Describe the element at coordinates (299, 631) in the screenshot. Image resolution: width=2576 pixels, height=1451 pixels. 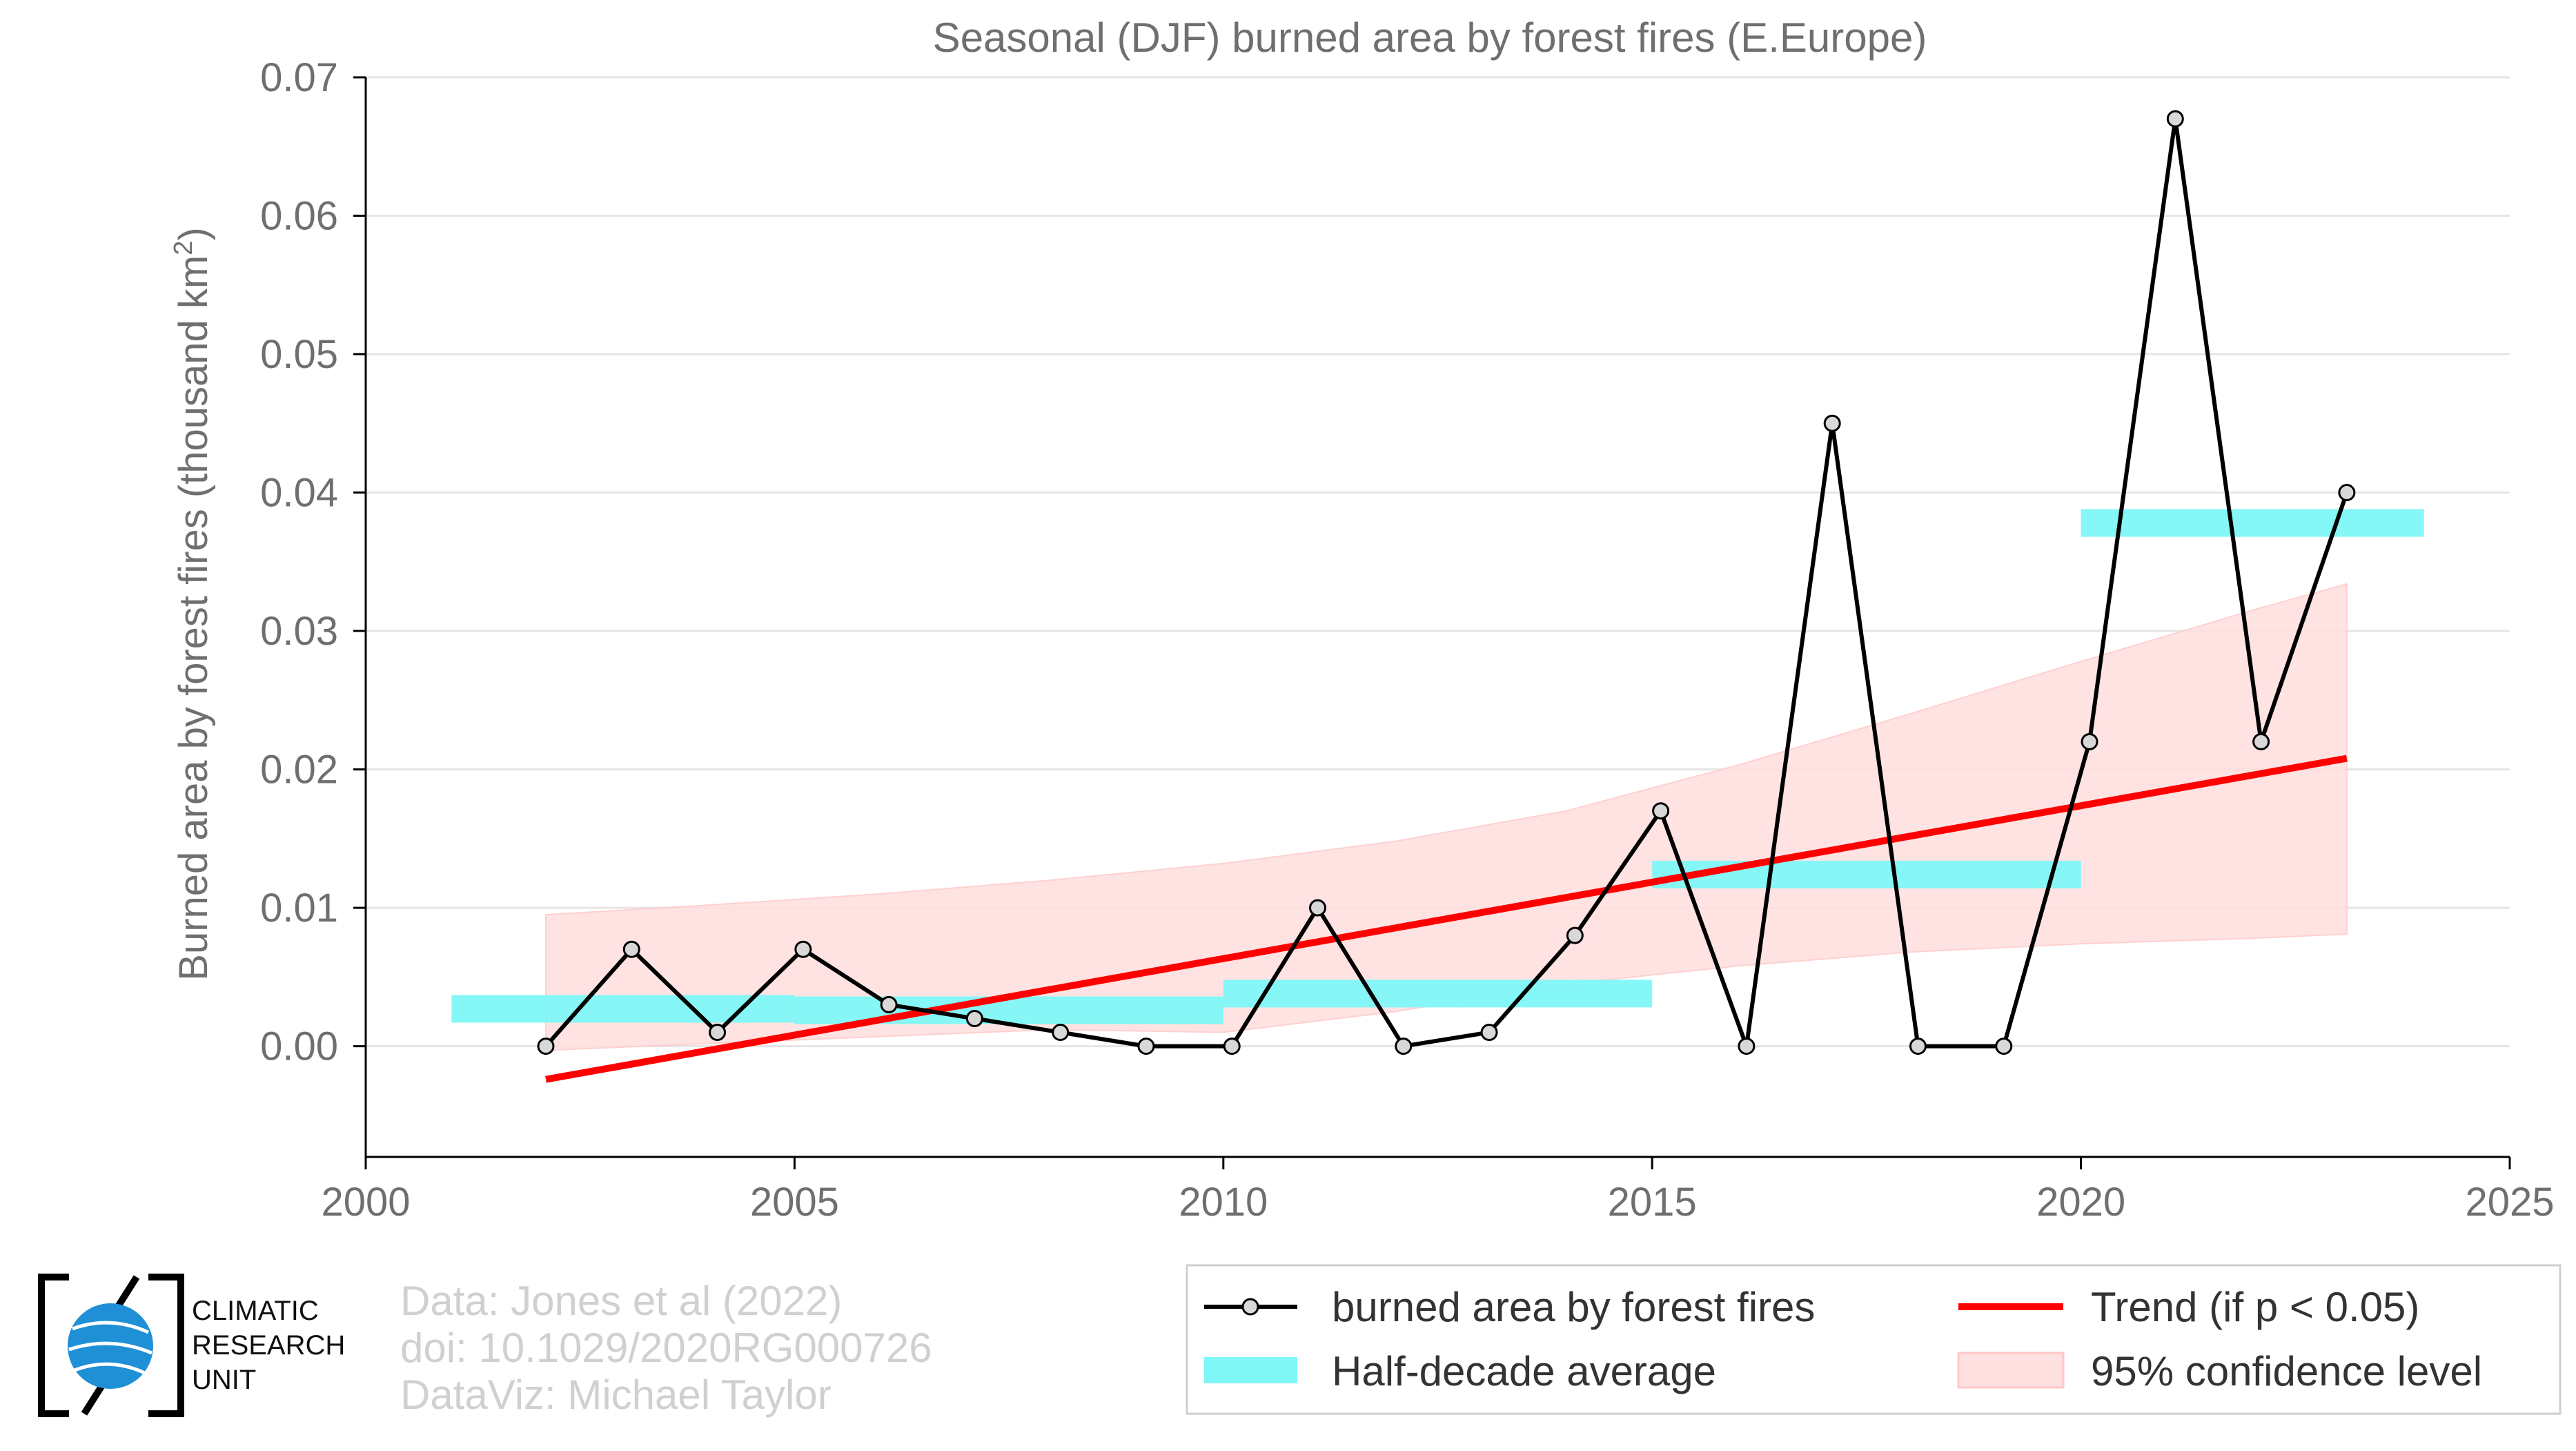
I see `y-tick-label-3: 0.03` at that location.